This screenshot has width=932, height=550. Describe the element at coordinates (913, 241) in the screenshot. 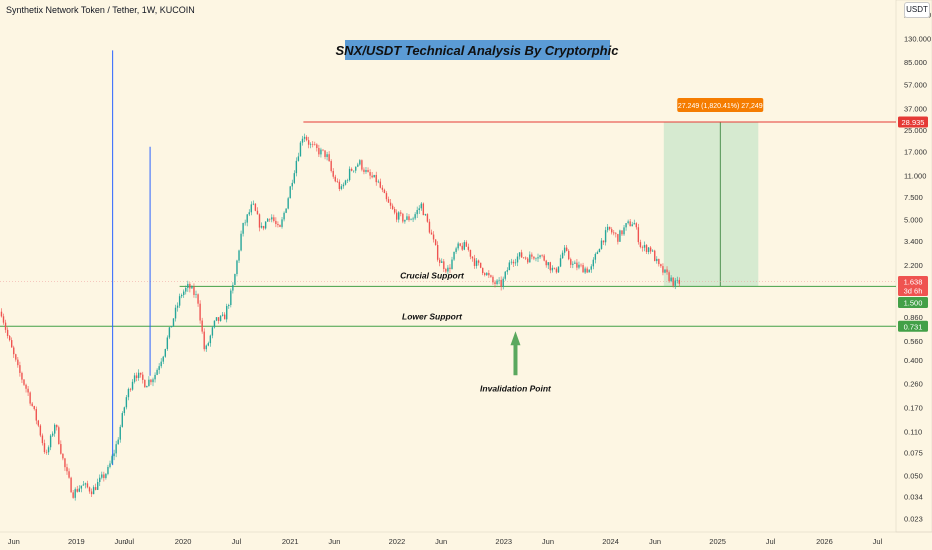

I see `y-tick-label: 3.400` at that location.